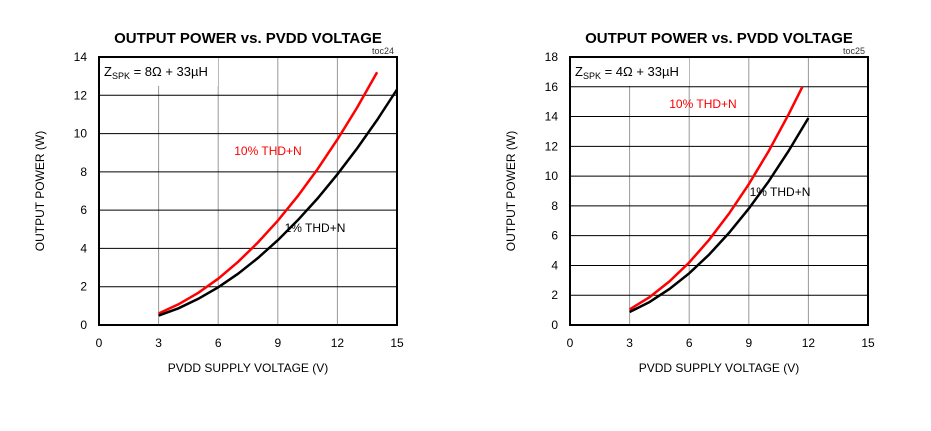 The image size is (931, 431). Describe the element at coordinates (156, 72) in the screenshot. I see `impedance-annotation: ZSPK = 8Ω + 33µH` at that location.